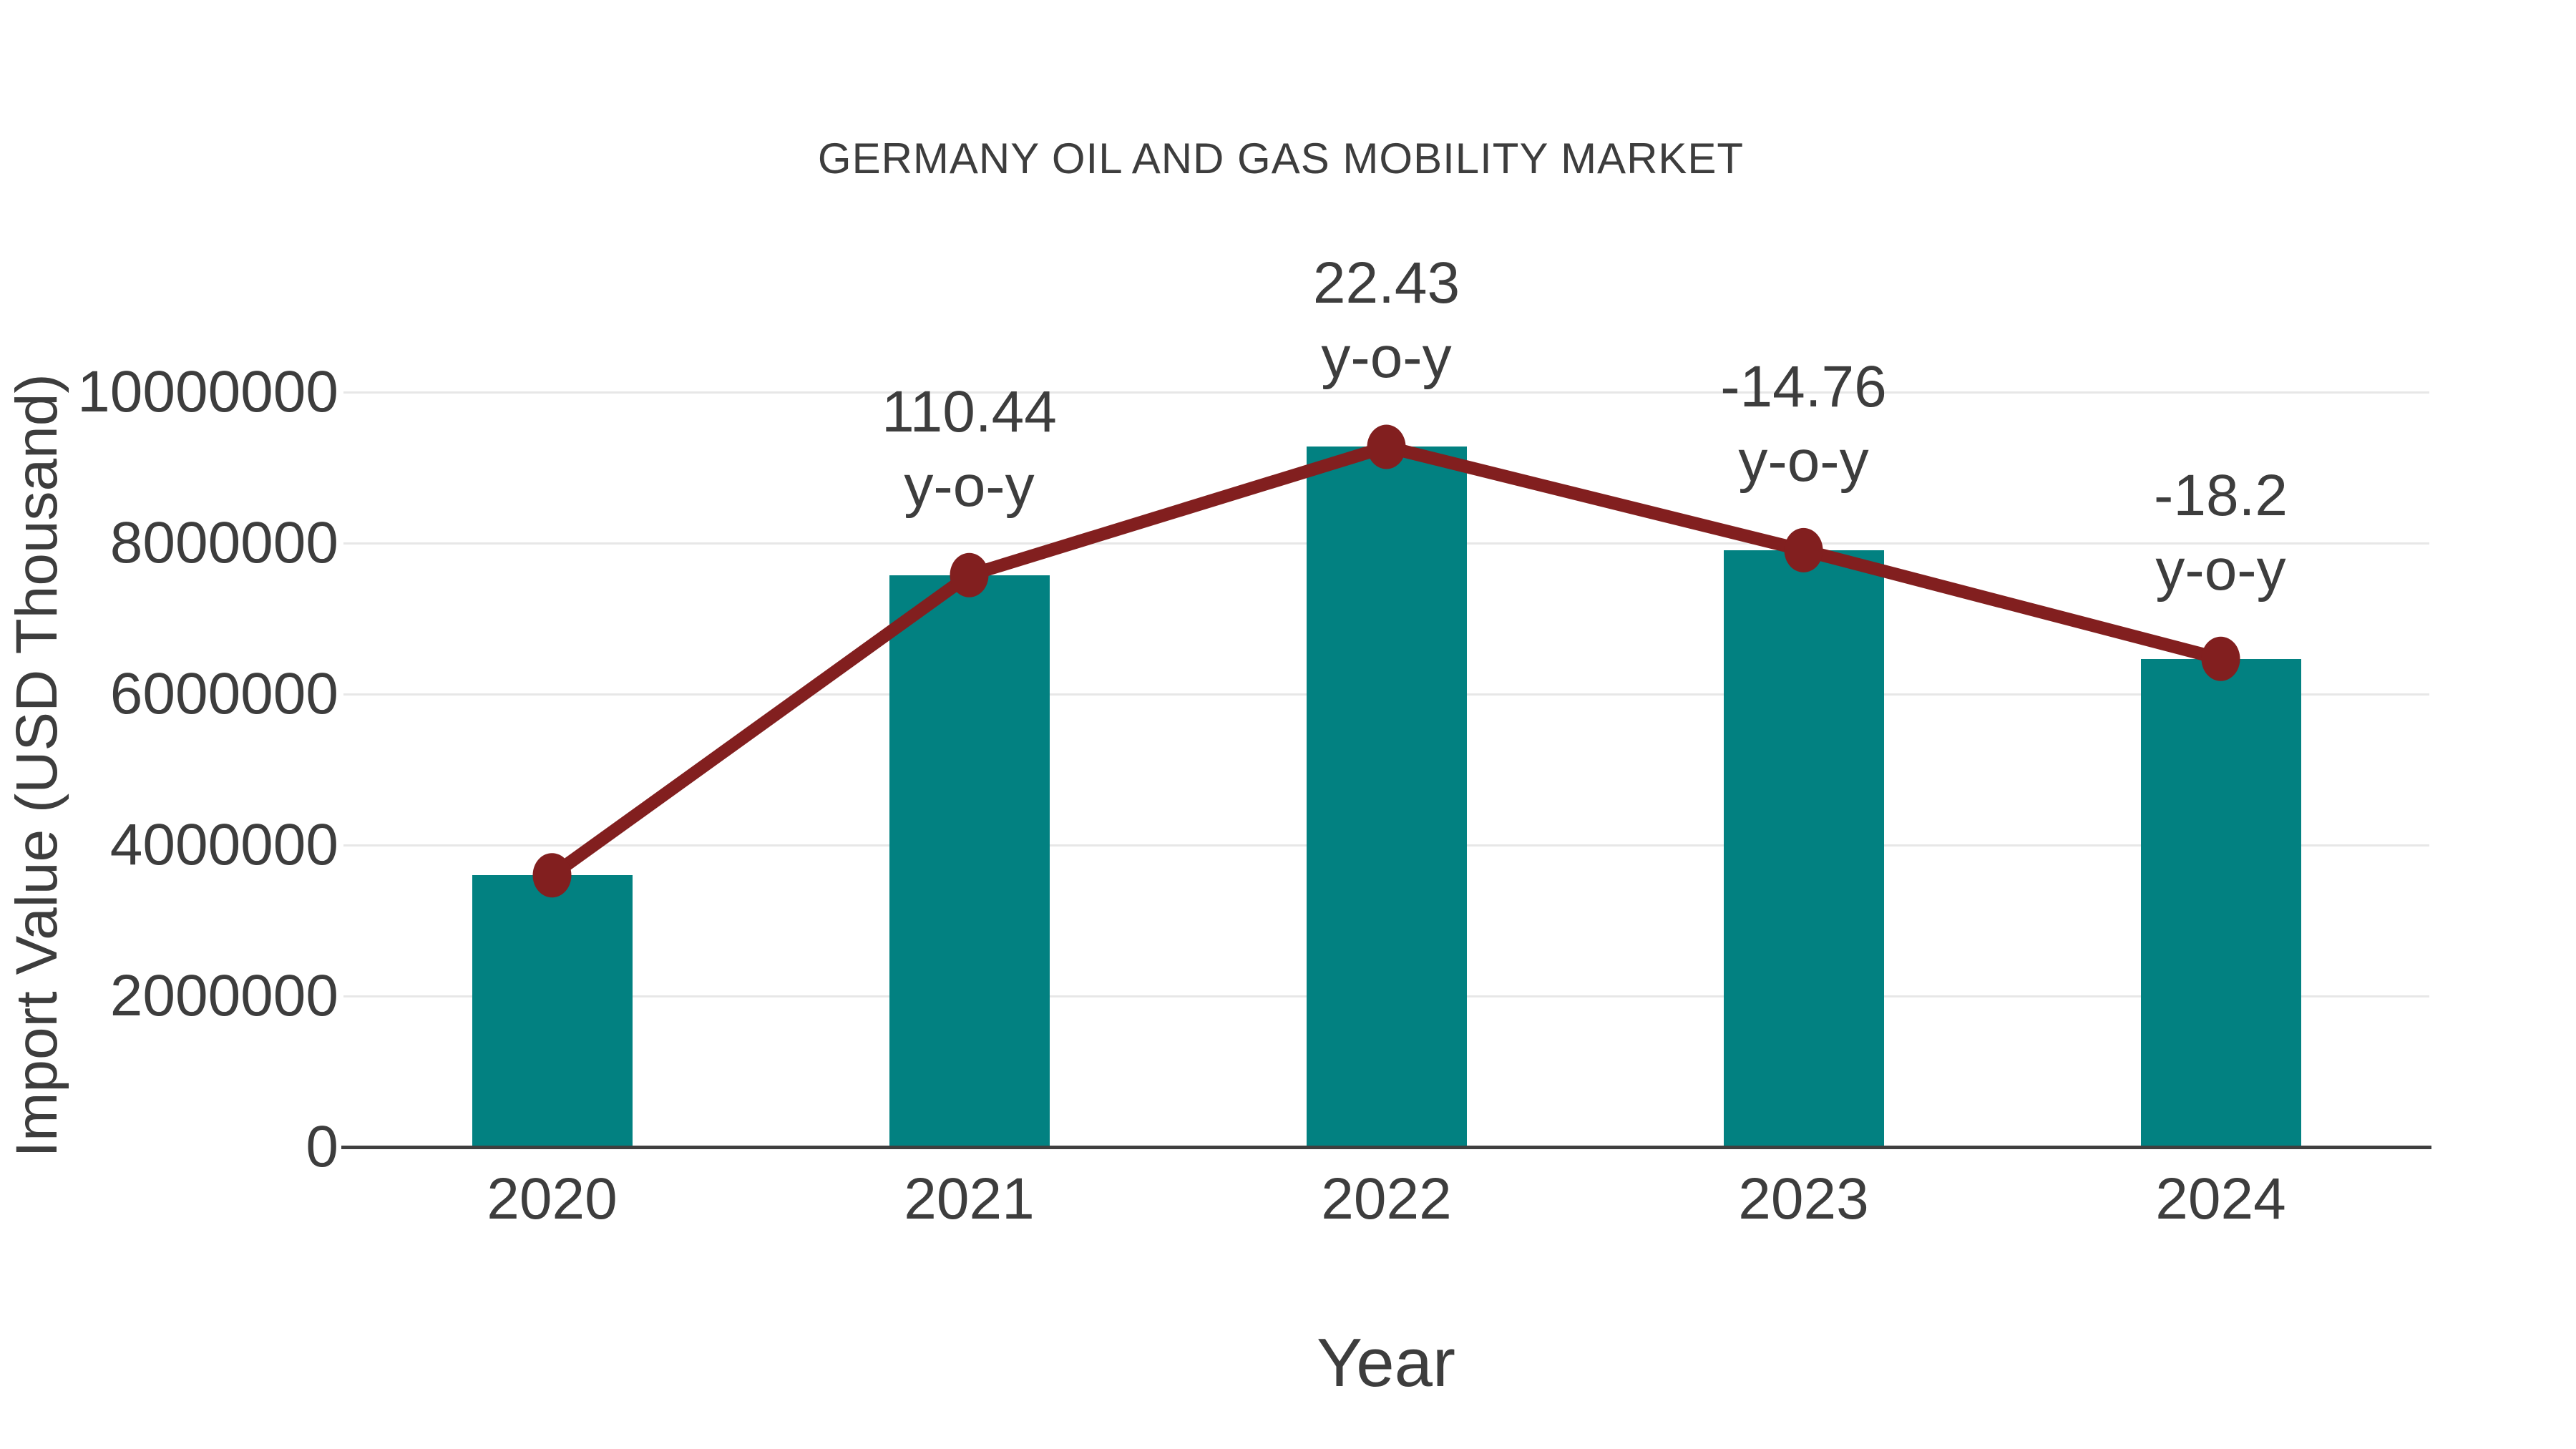  I want to click on data-point-marker-2022, so click(1386, 446).